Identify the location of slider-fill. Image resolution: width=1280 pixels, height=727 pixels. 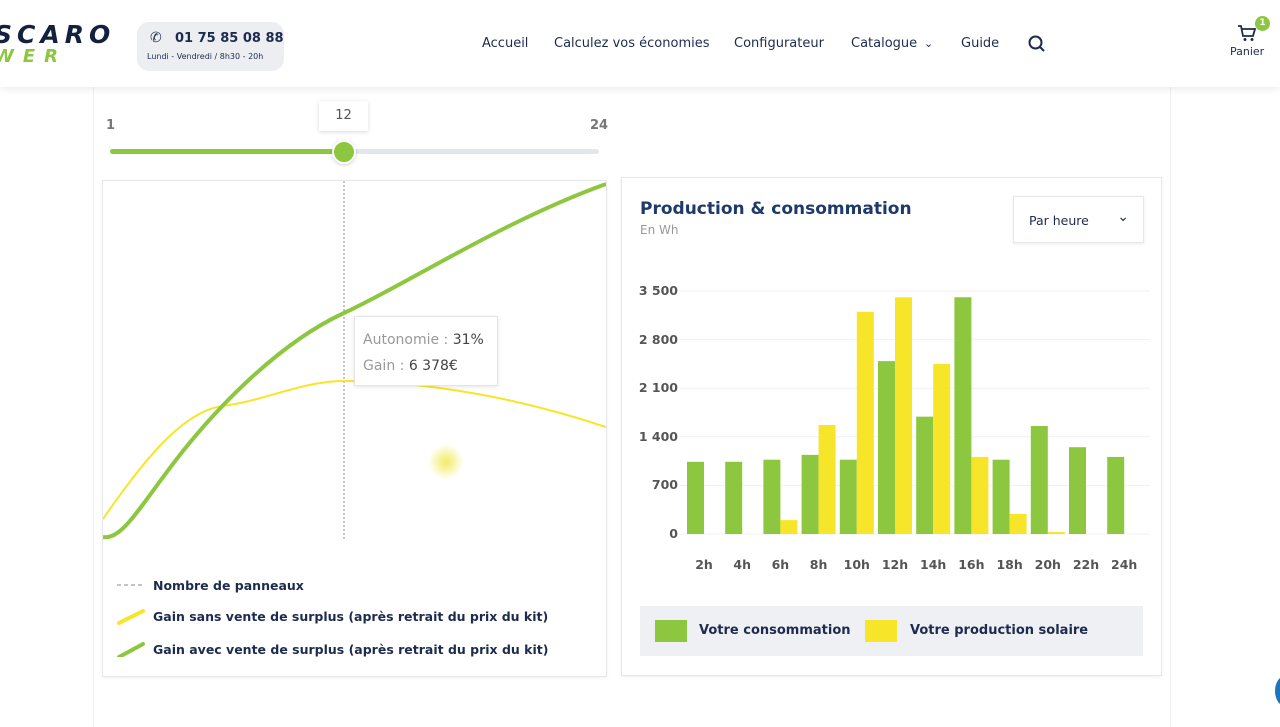
(227, 151).